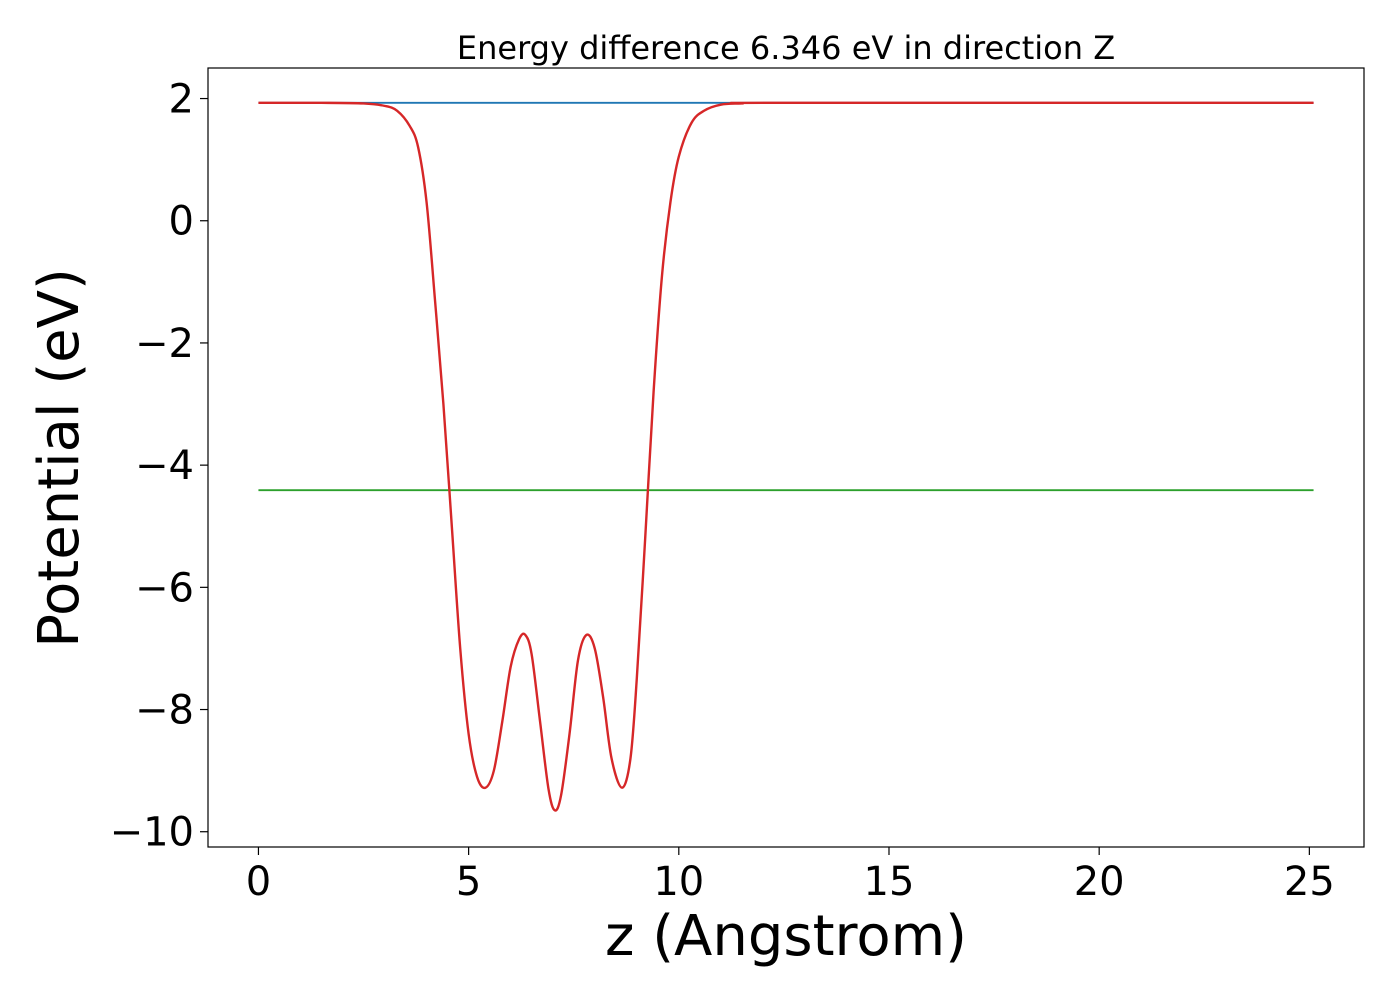 Image resolution: width=1400 pixels, height=1000 pixels. Describe the element at coordinates (164, 466) in the screenshot. I see `y-tick-label: −4` at that location.